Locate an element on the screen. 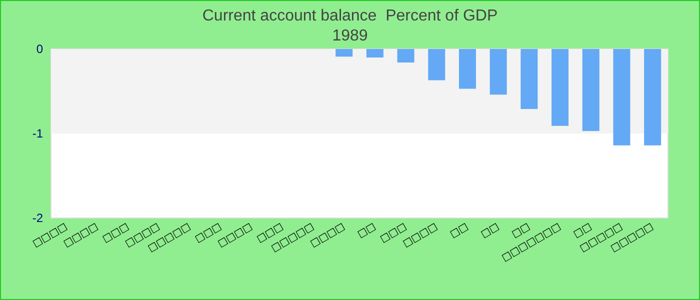 The height and width of the screenshot is (300, 700). chart-title: Current account balance Percent of GDP is located at coordinates (350, 16).